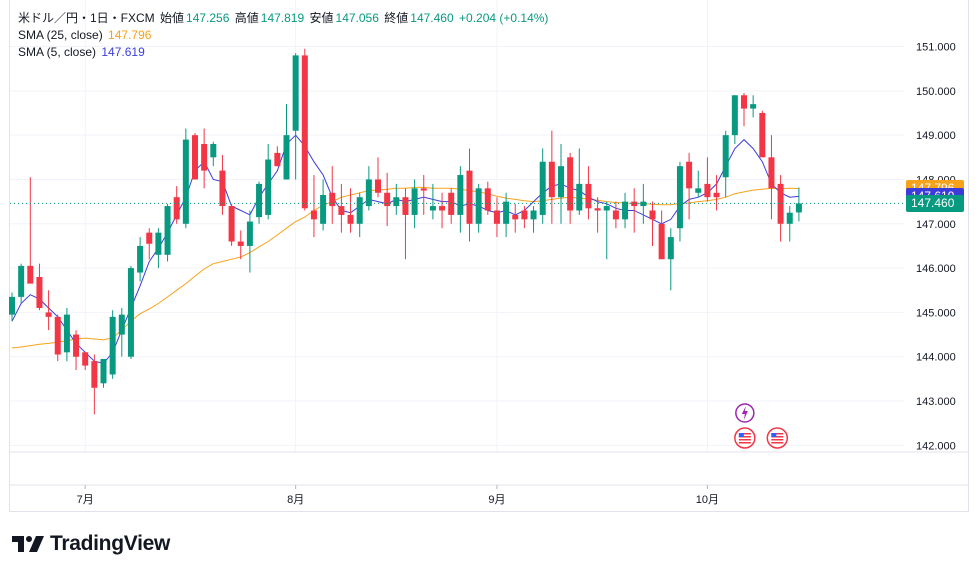 Image resolution: width=980 pixels, height=573 pixels. Describe the element at coordinates (935, 203) in the screenshot. I see `last-price-tag: 147.460` at that location.